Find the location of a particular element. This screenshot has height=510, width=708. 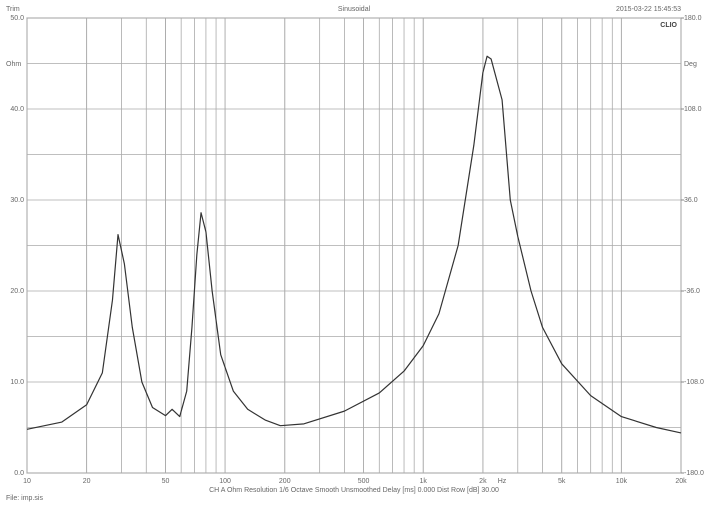

y-tick-label: 0.0 is located at coordinates (19, 473).